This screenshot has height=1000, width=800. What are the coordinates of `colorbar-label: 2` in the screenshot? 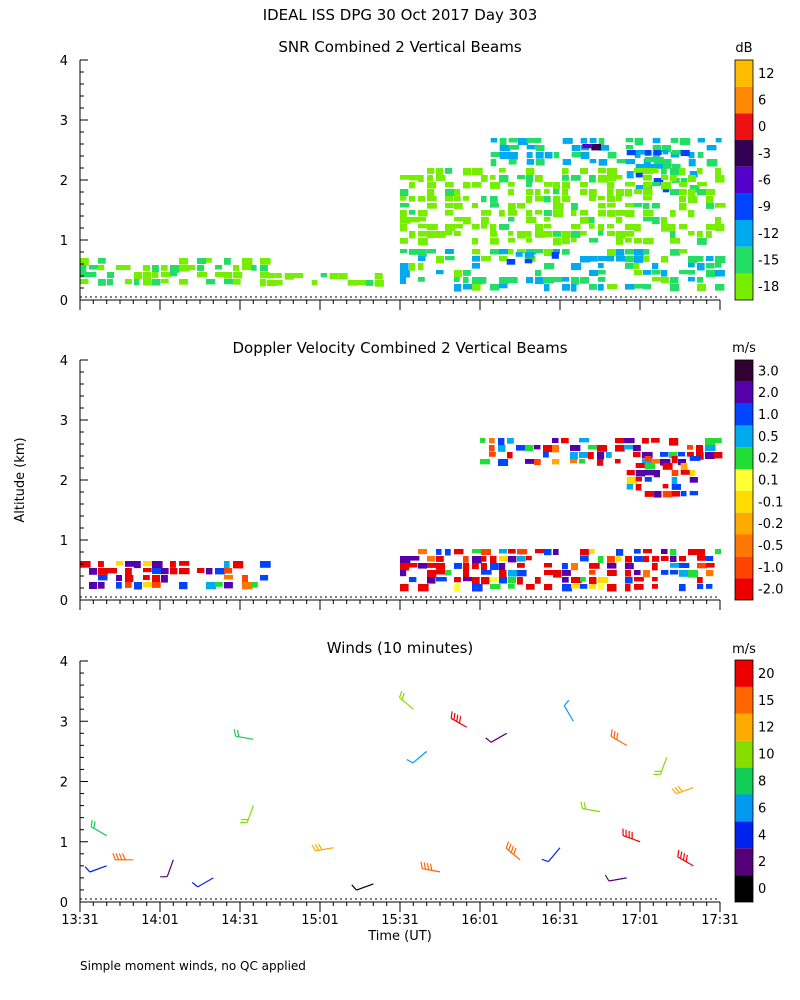 It's located at (762, 862).